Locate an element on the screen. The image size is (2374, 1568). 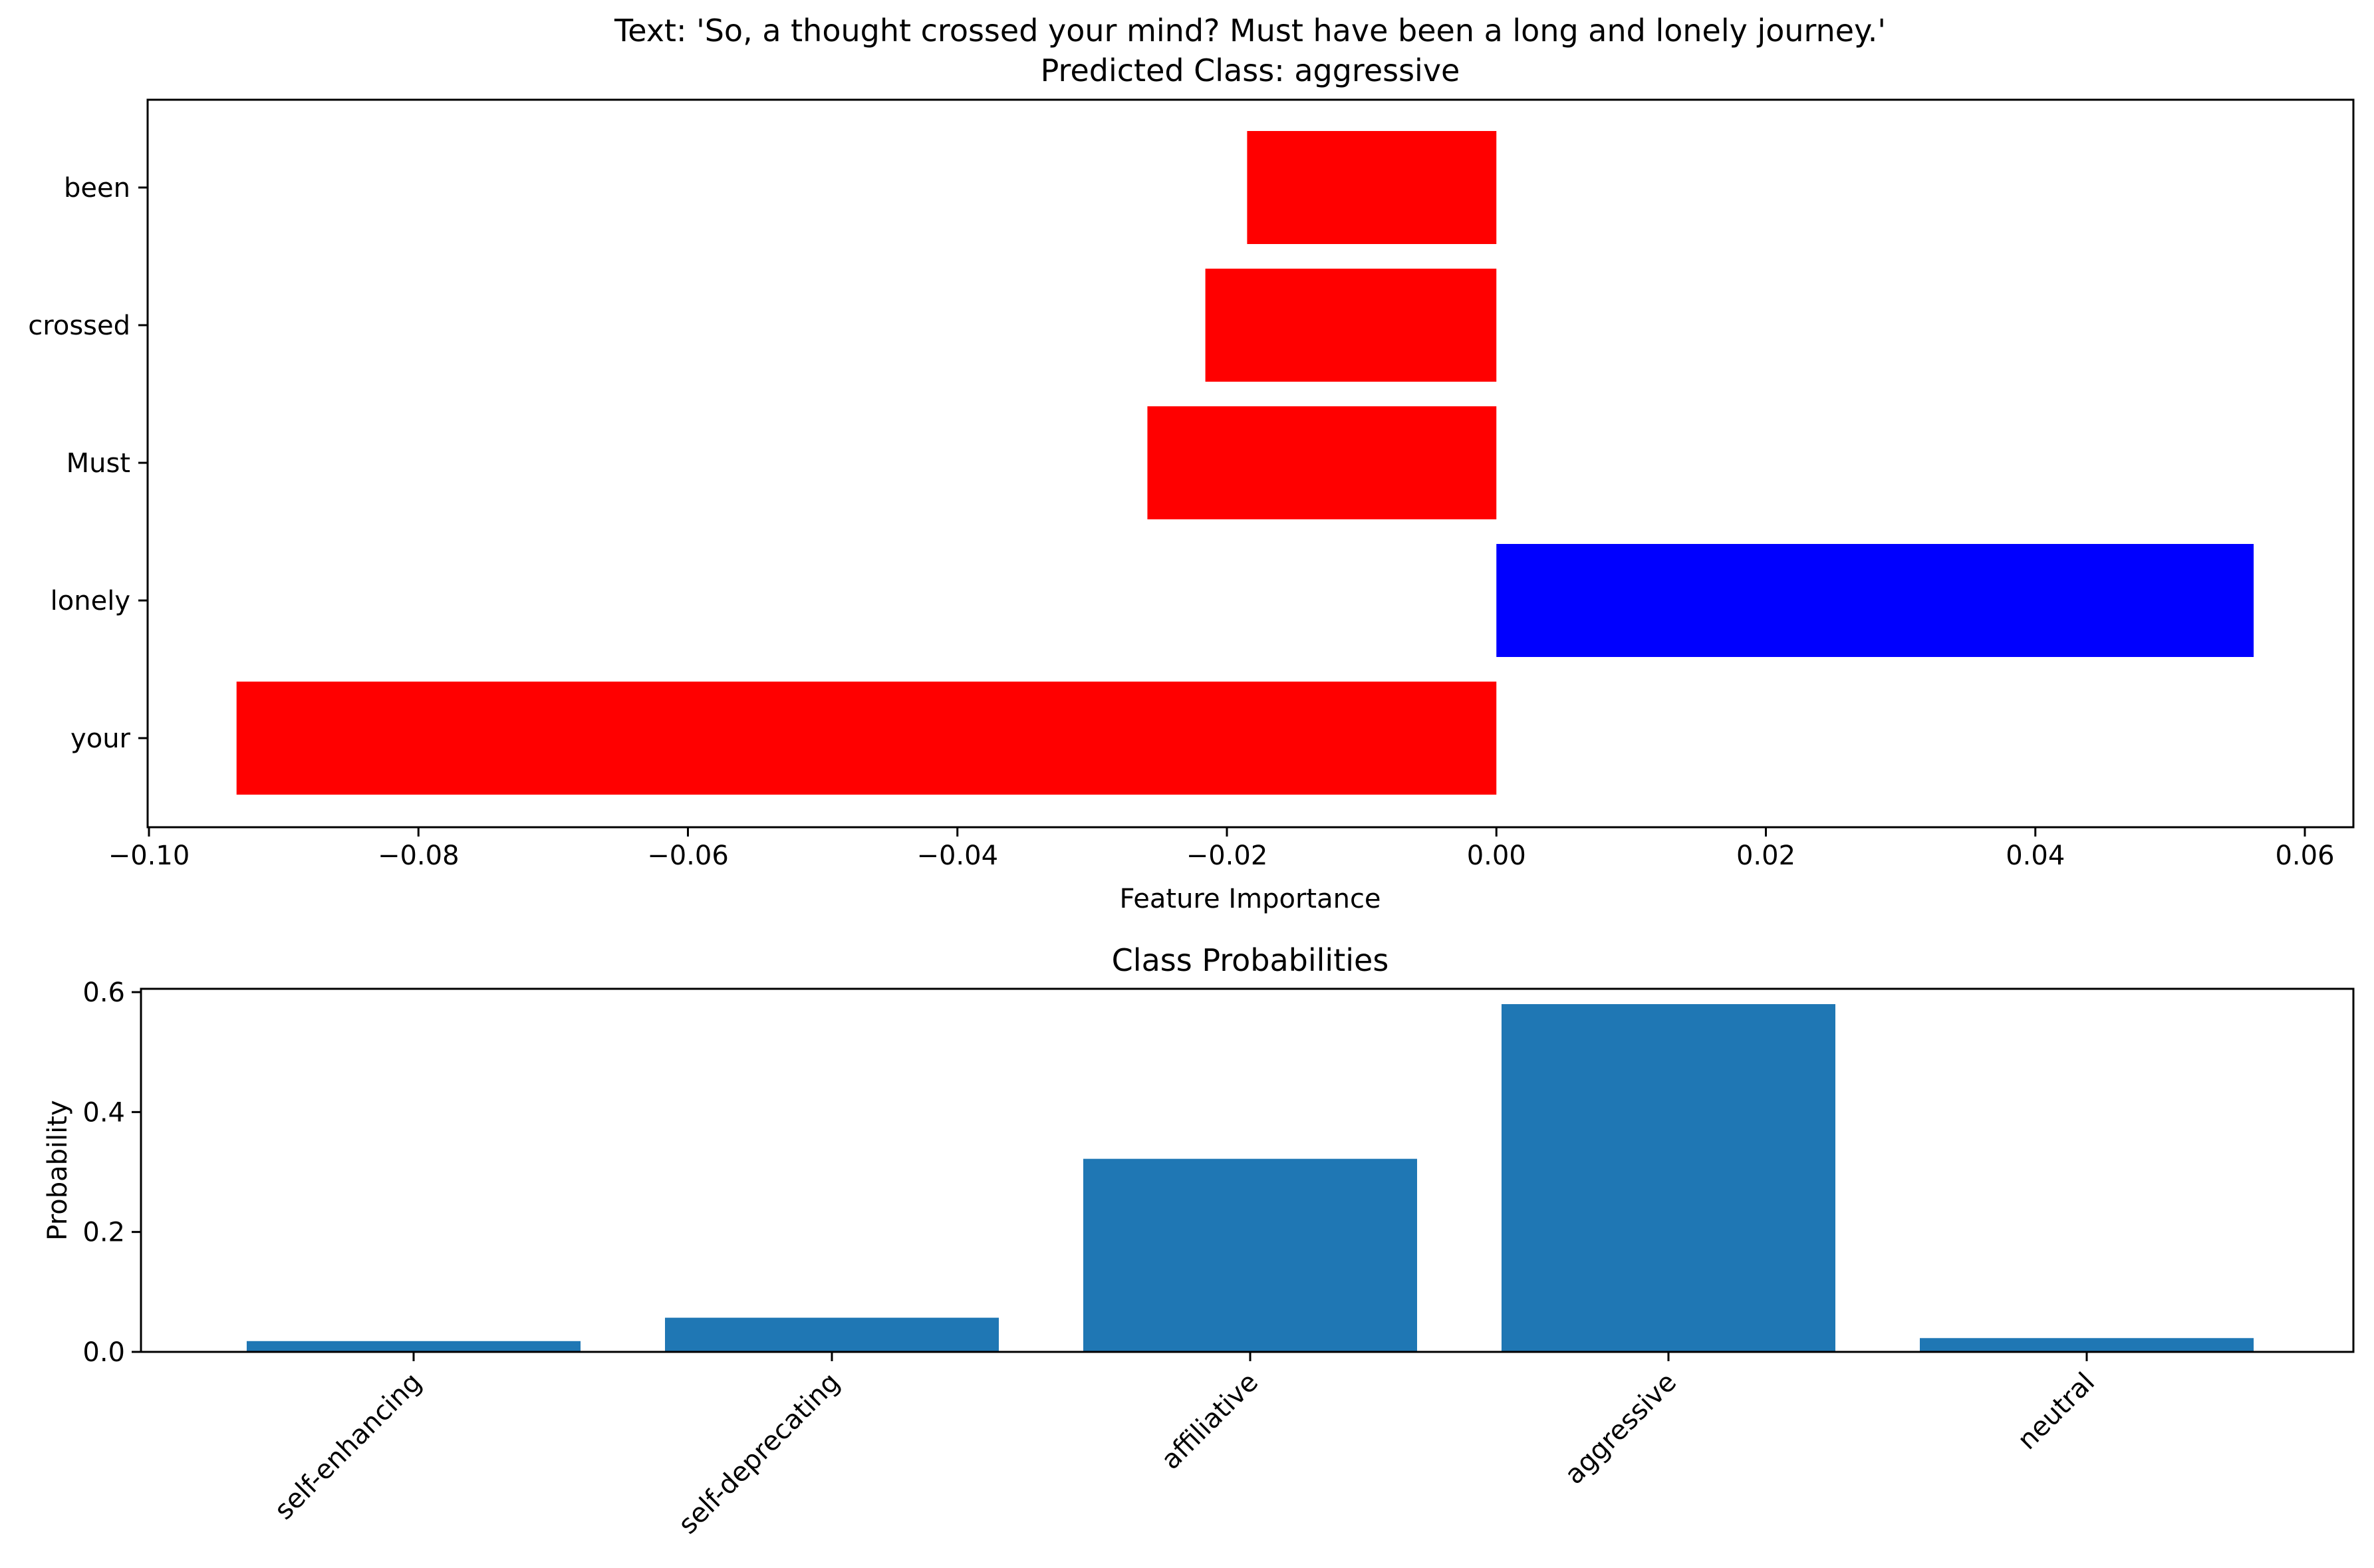
x-tick-label: −0.02 is located at coordinates (1227, 856).